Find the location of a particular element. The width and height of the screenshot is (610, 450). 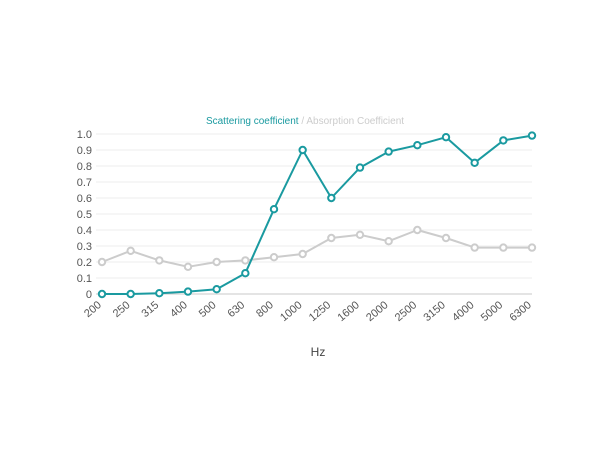

x-tick-label: 1000 is located at coordinates (291, 311).